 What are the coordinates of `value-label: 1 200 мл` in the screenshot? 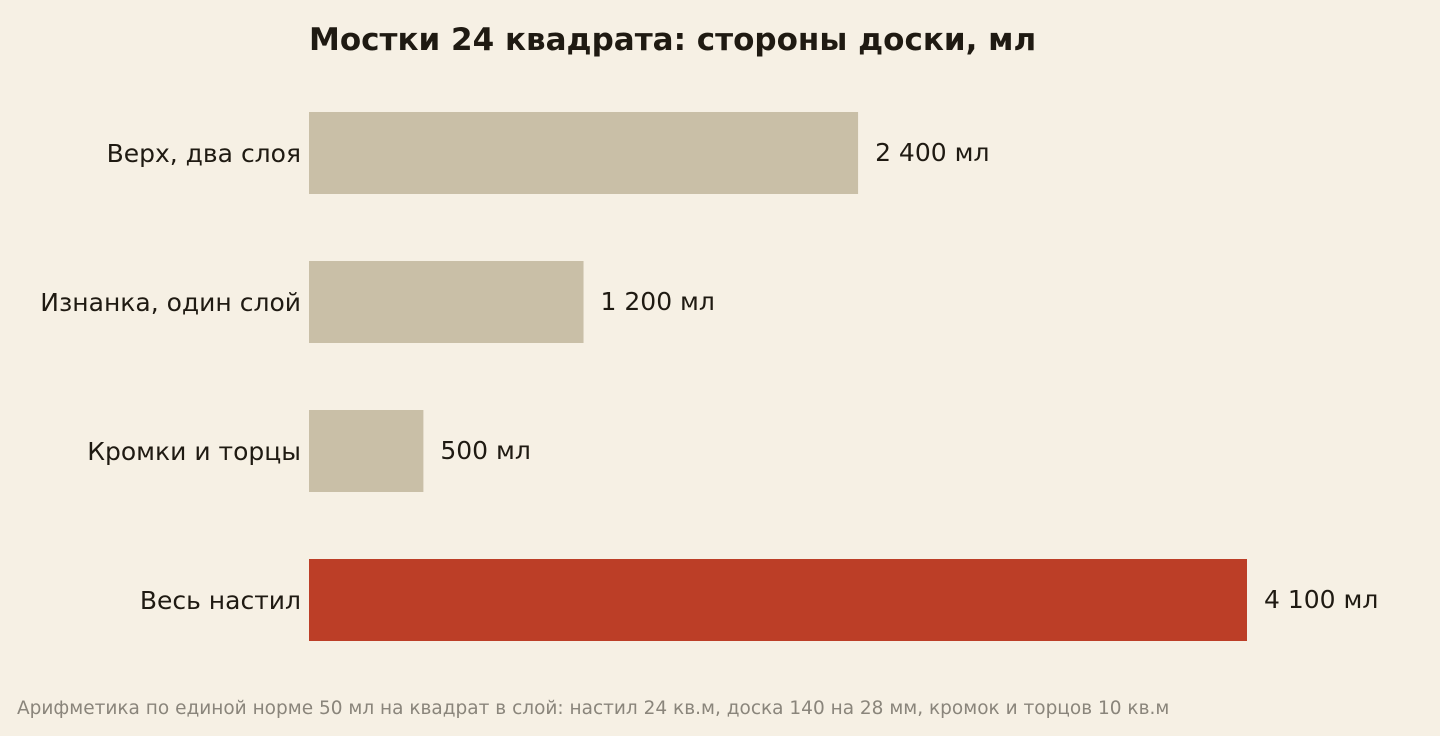 It's located at (658, 301).